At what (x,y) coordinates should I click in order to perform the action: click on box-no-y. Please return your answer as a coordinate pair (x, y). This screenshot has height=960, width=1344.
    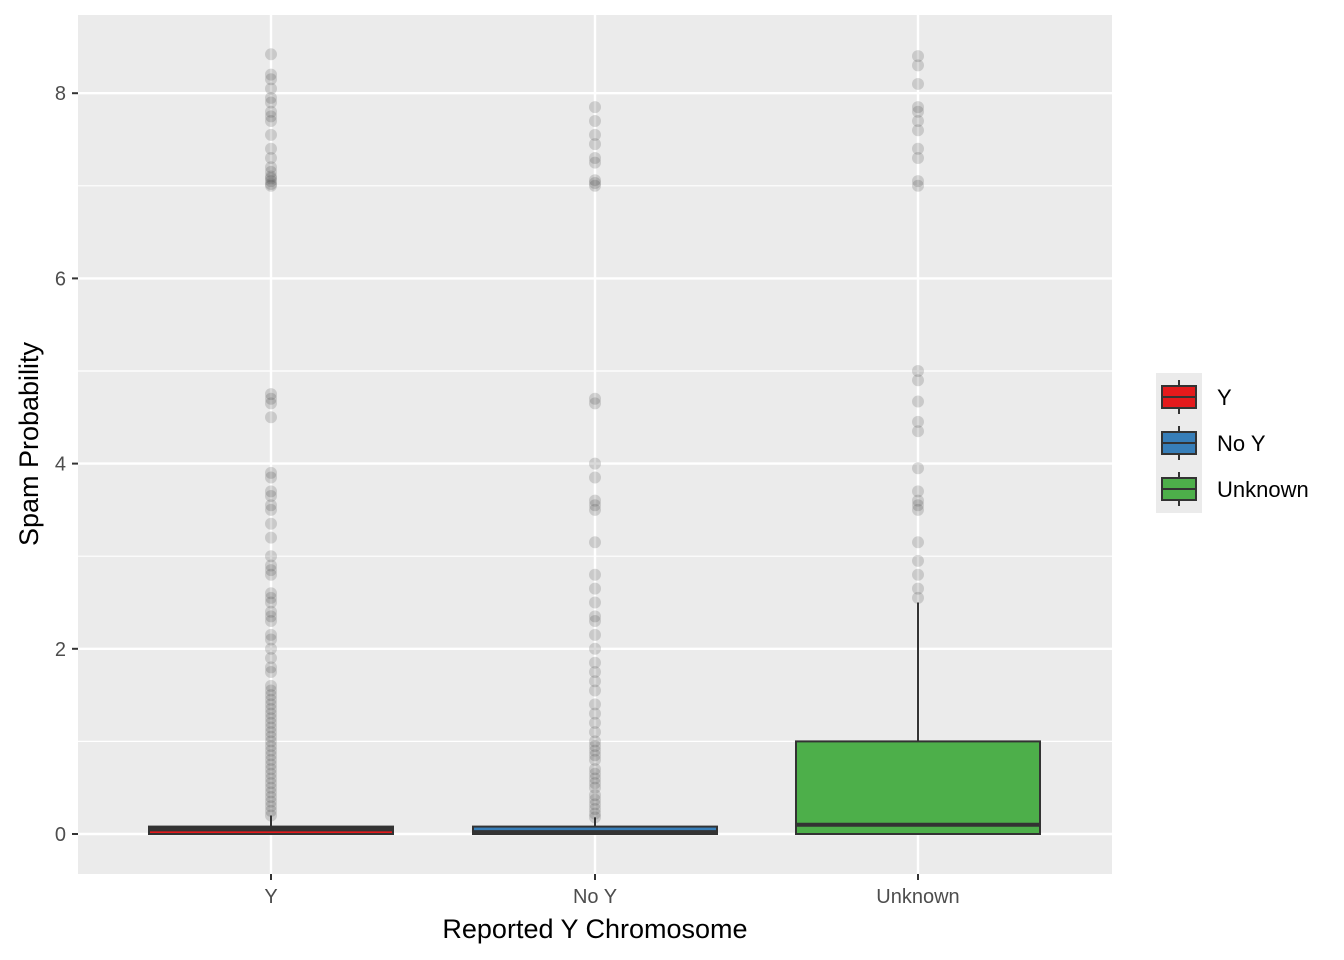
    Looking at the image, I should click on (595, 826).